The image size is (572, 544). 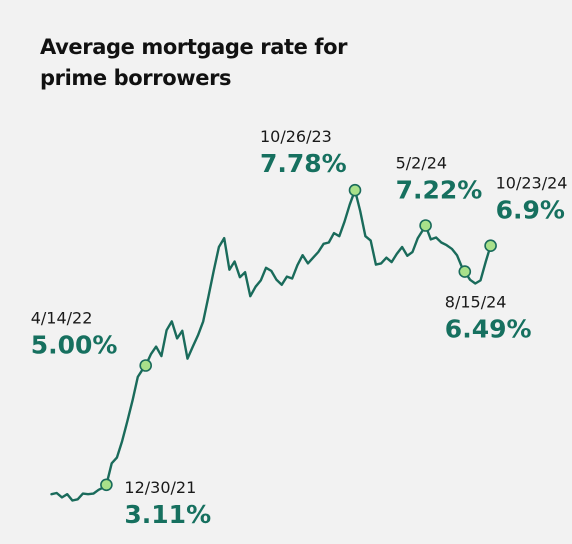 I want to click on annotation-date-label: 10/23/24, so click(x=532, y=183).